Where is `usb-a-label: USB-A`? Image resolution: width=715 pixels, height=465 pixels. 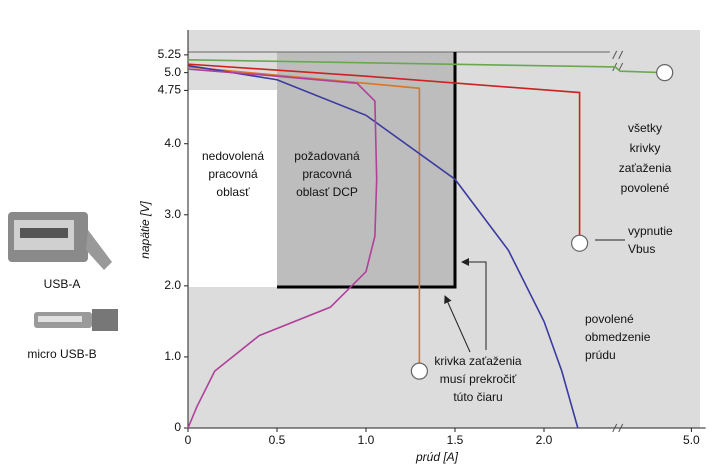
usb-a-label: USB-A is located at coordinates (62, 284).